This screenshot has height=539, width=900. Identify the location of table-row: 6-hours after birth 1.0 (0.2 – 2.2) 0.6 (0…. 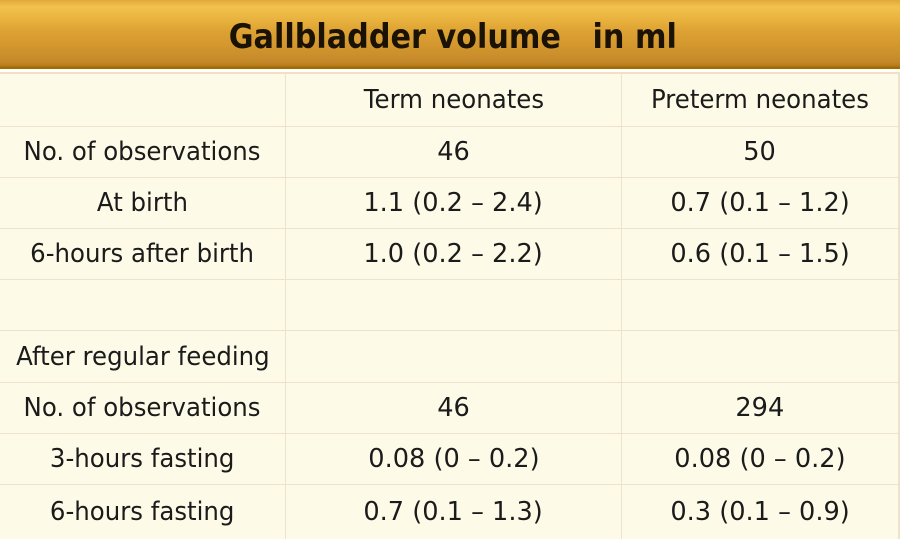
(449, 254).